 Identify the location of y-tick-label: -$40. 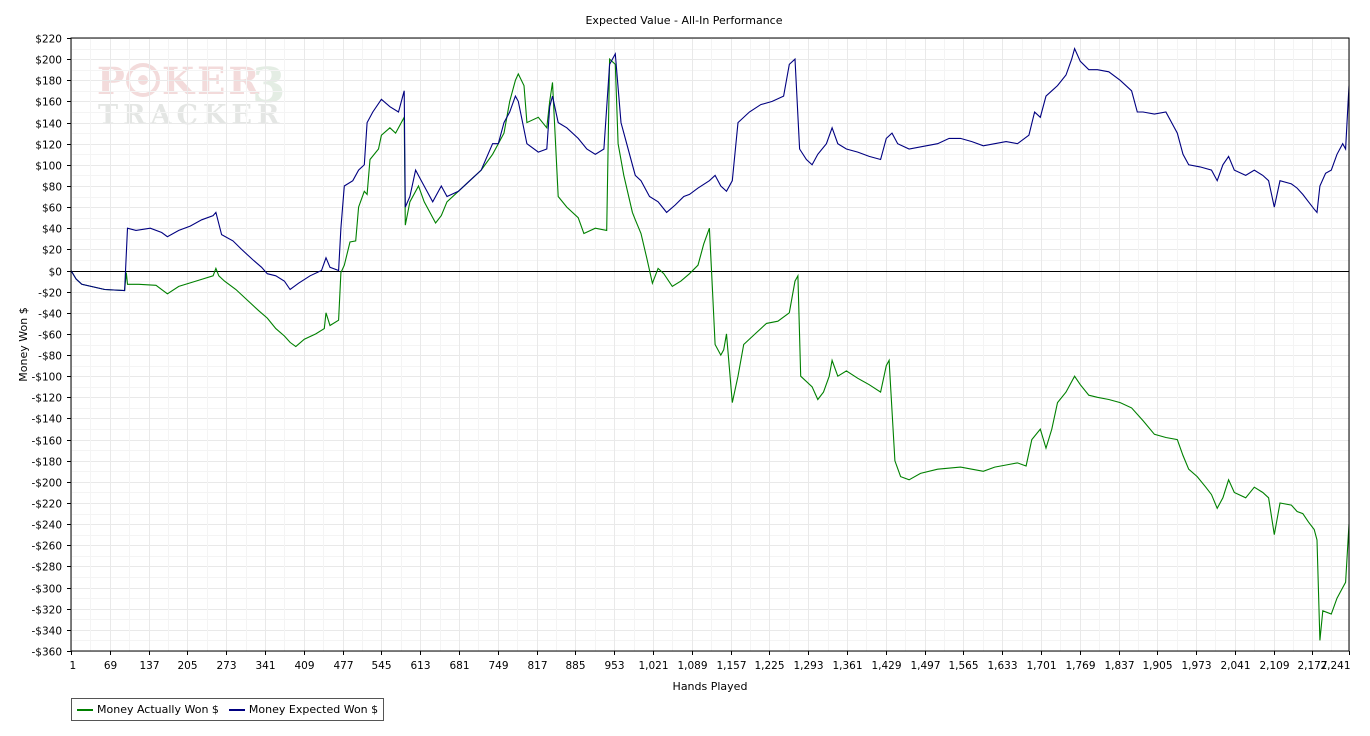
(50, 315).